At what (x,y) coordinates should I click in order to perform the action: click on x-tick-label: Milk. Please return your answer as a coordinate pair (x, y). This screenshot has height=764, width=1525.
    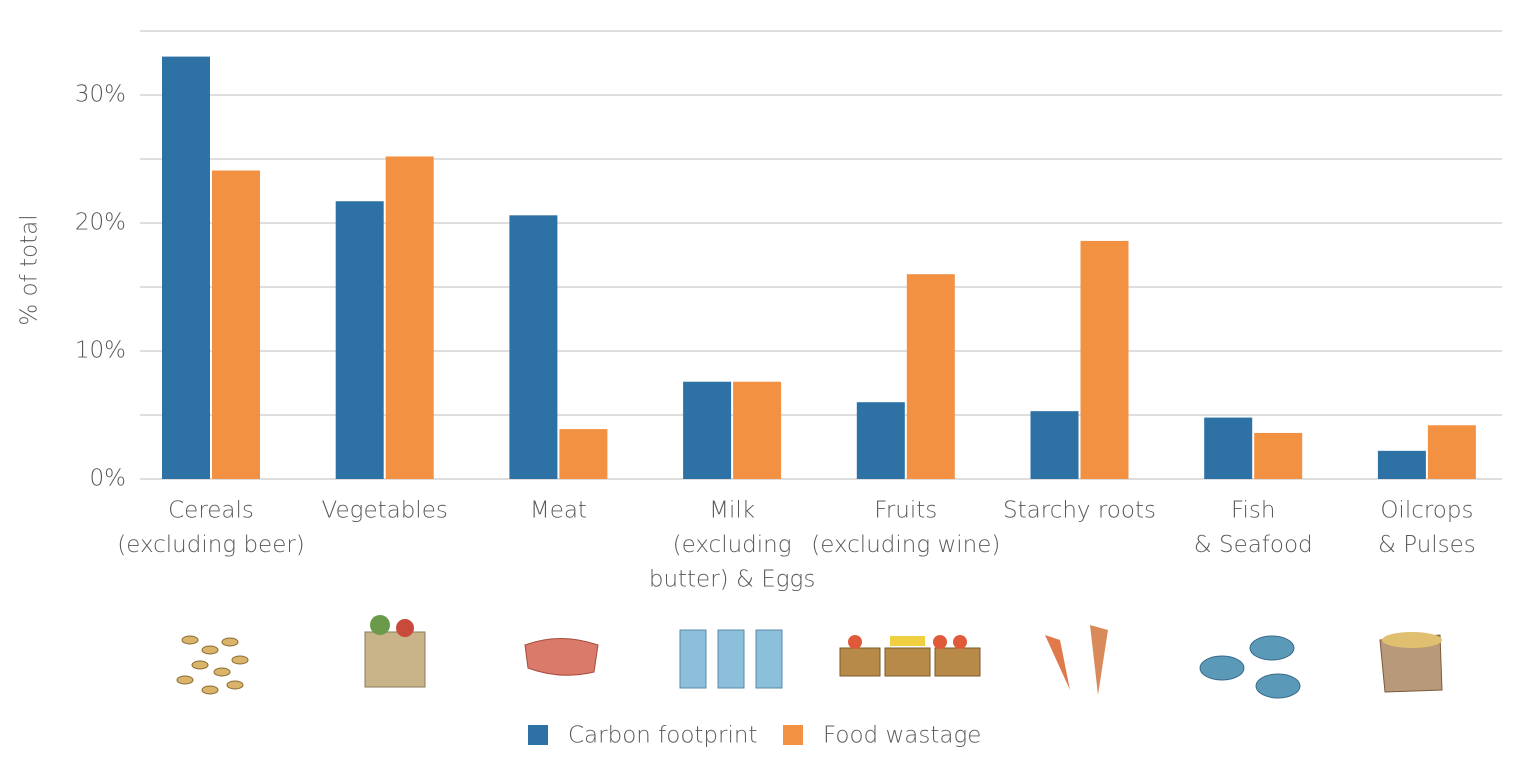
    Looking at the image, I should click on (732, 511).